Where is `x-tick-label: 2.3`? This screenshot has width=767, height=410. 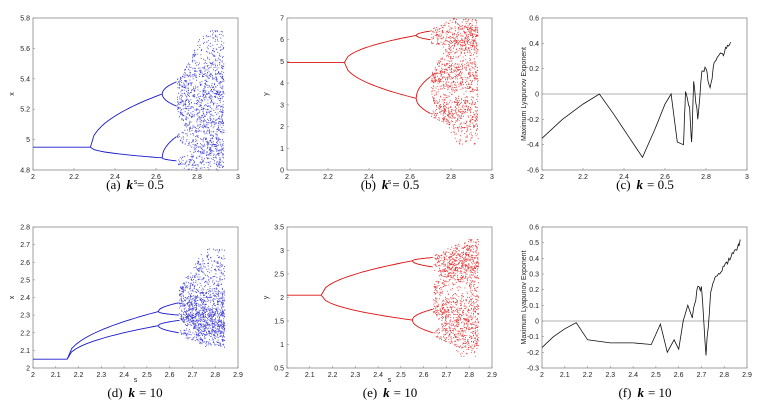 x-tick-label: 2.3 is located at coordinates (610, 375).